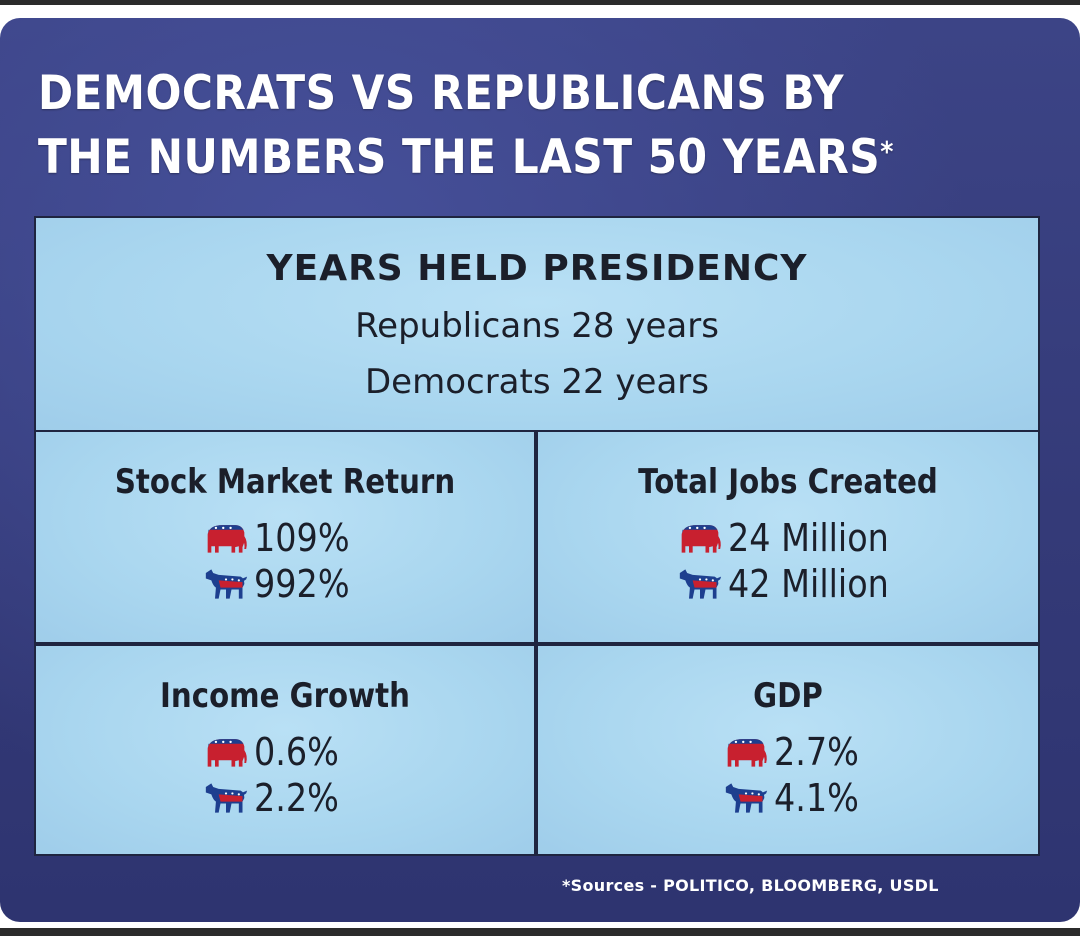 The image size is (1080, 936). Describe the element at coordinates (540, 932) in the screenshot. I see `bottom-frame-bar` at that location.